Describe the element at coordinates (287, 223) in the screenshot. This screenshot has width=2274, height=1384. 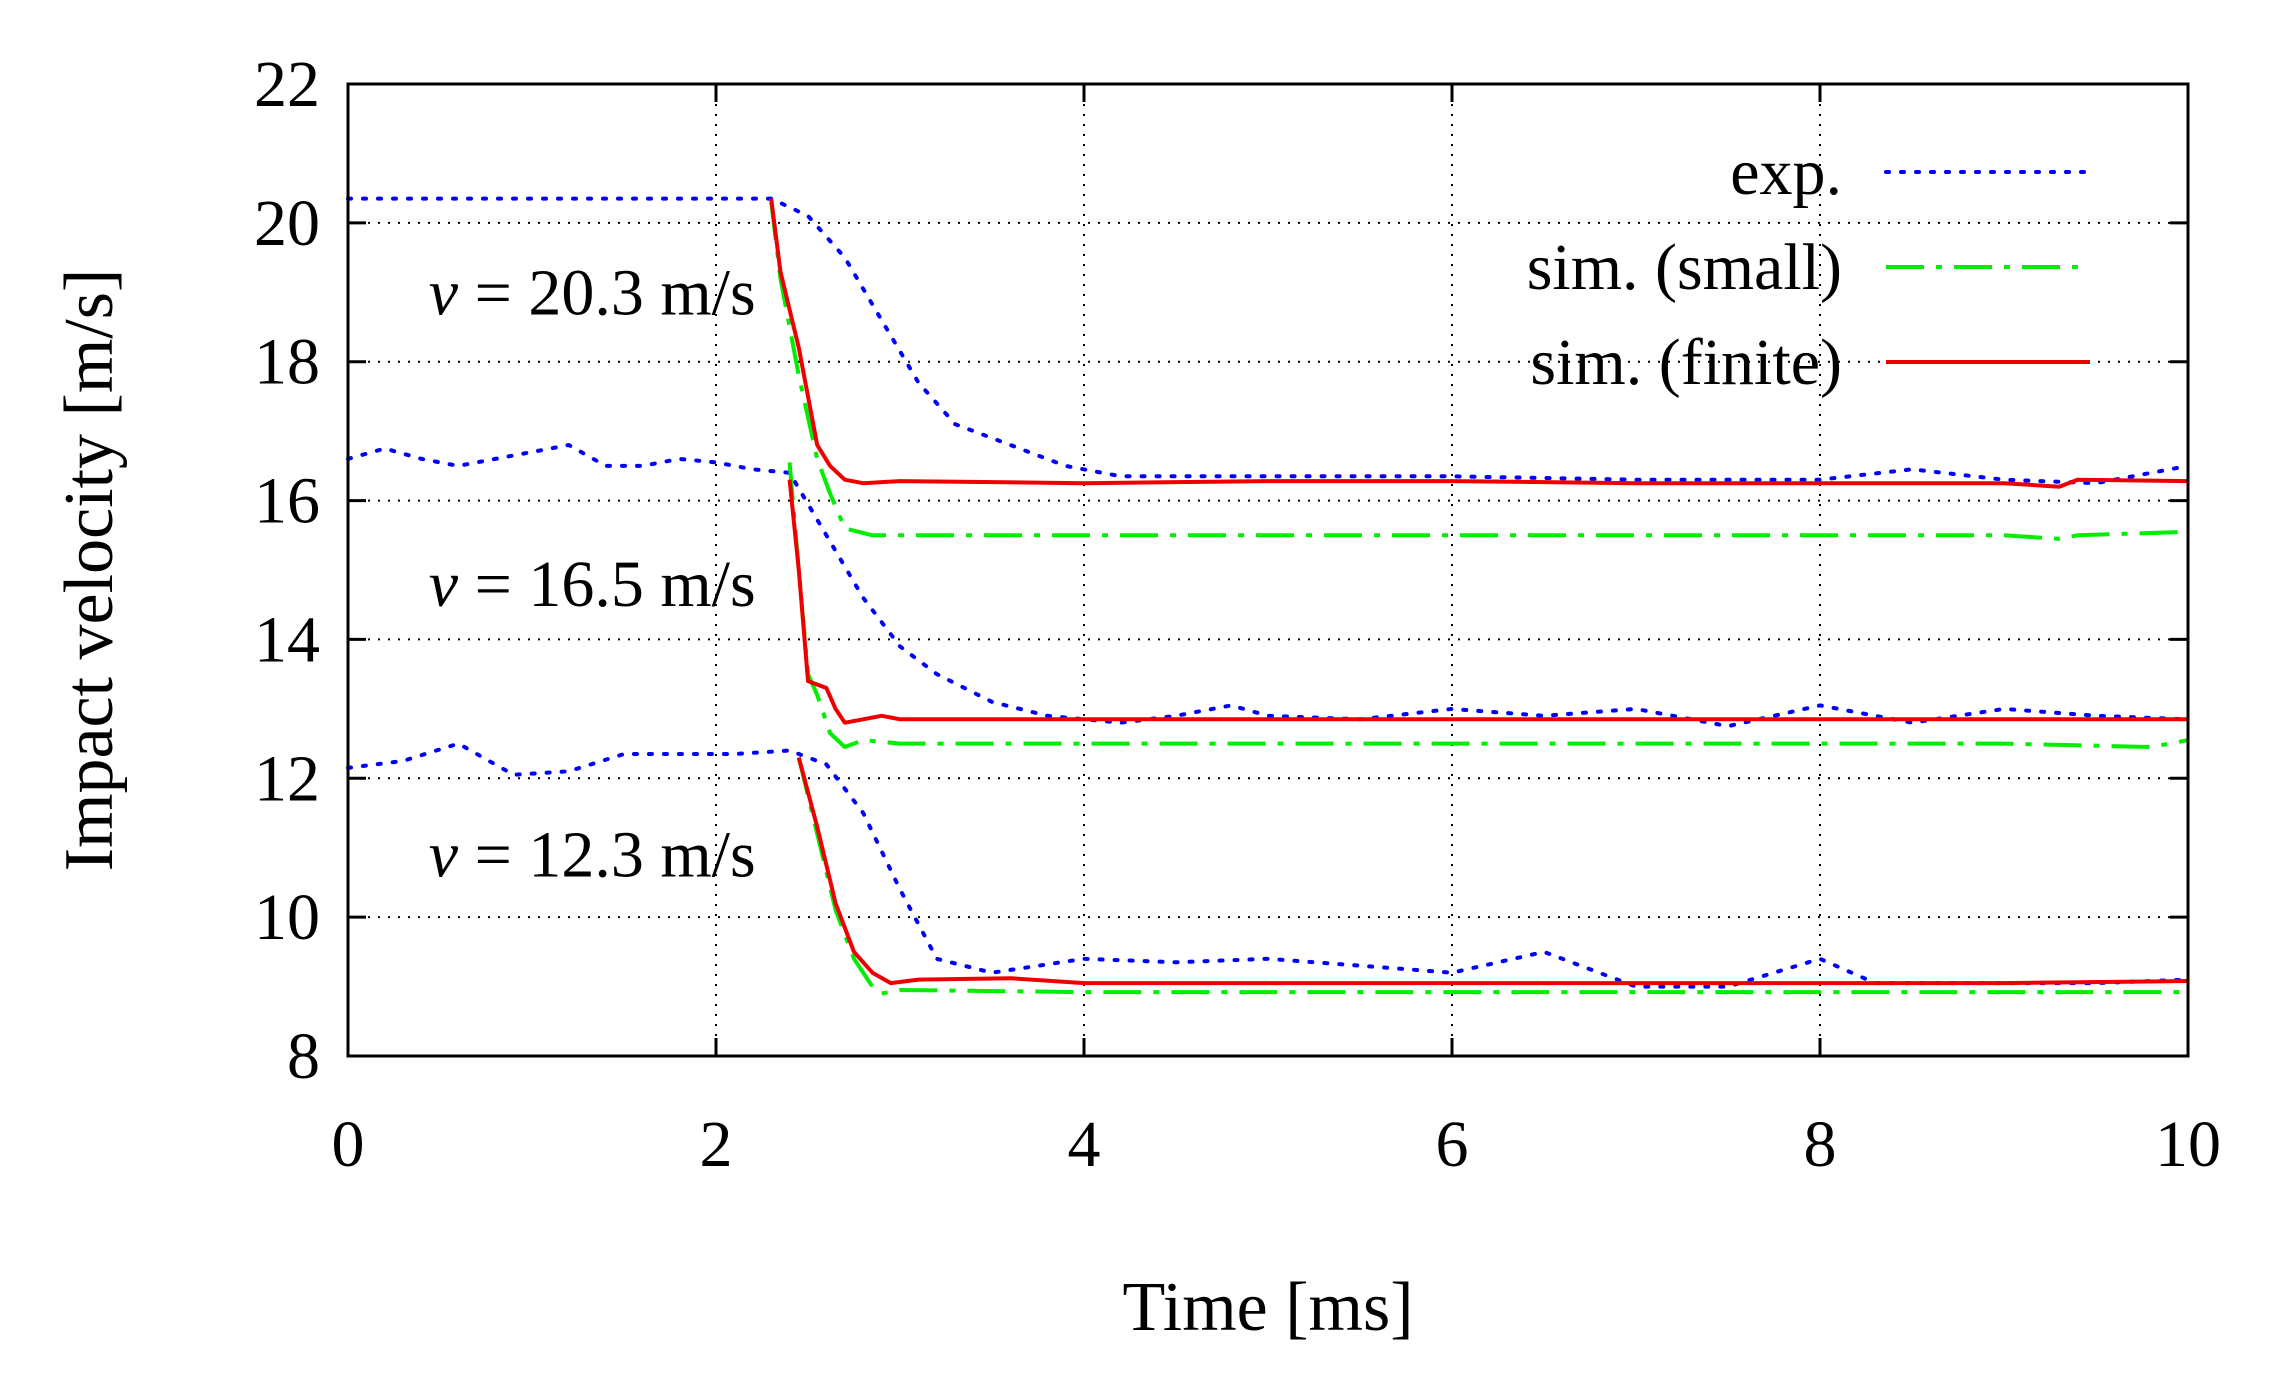
I see `y-tick-label-6: 20` at that location.